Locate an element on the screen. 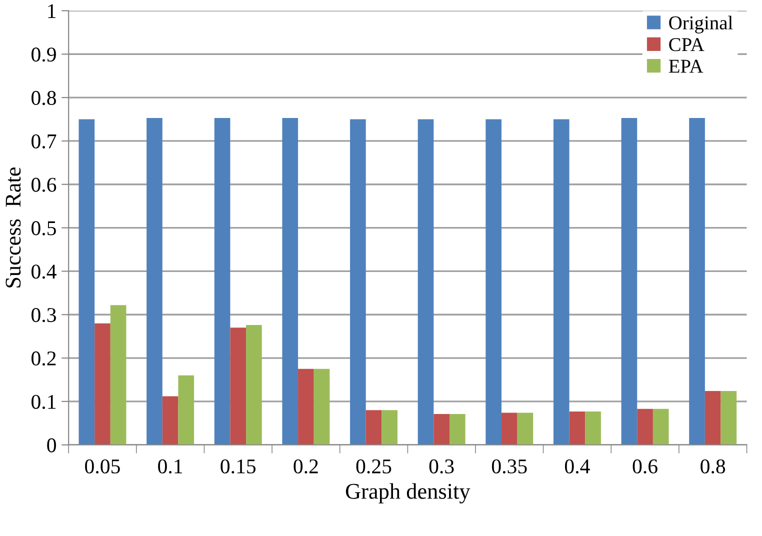  legend-label: EPA is located at coordinates (686, 66).